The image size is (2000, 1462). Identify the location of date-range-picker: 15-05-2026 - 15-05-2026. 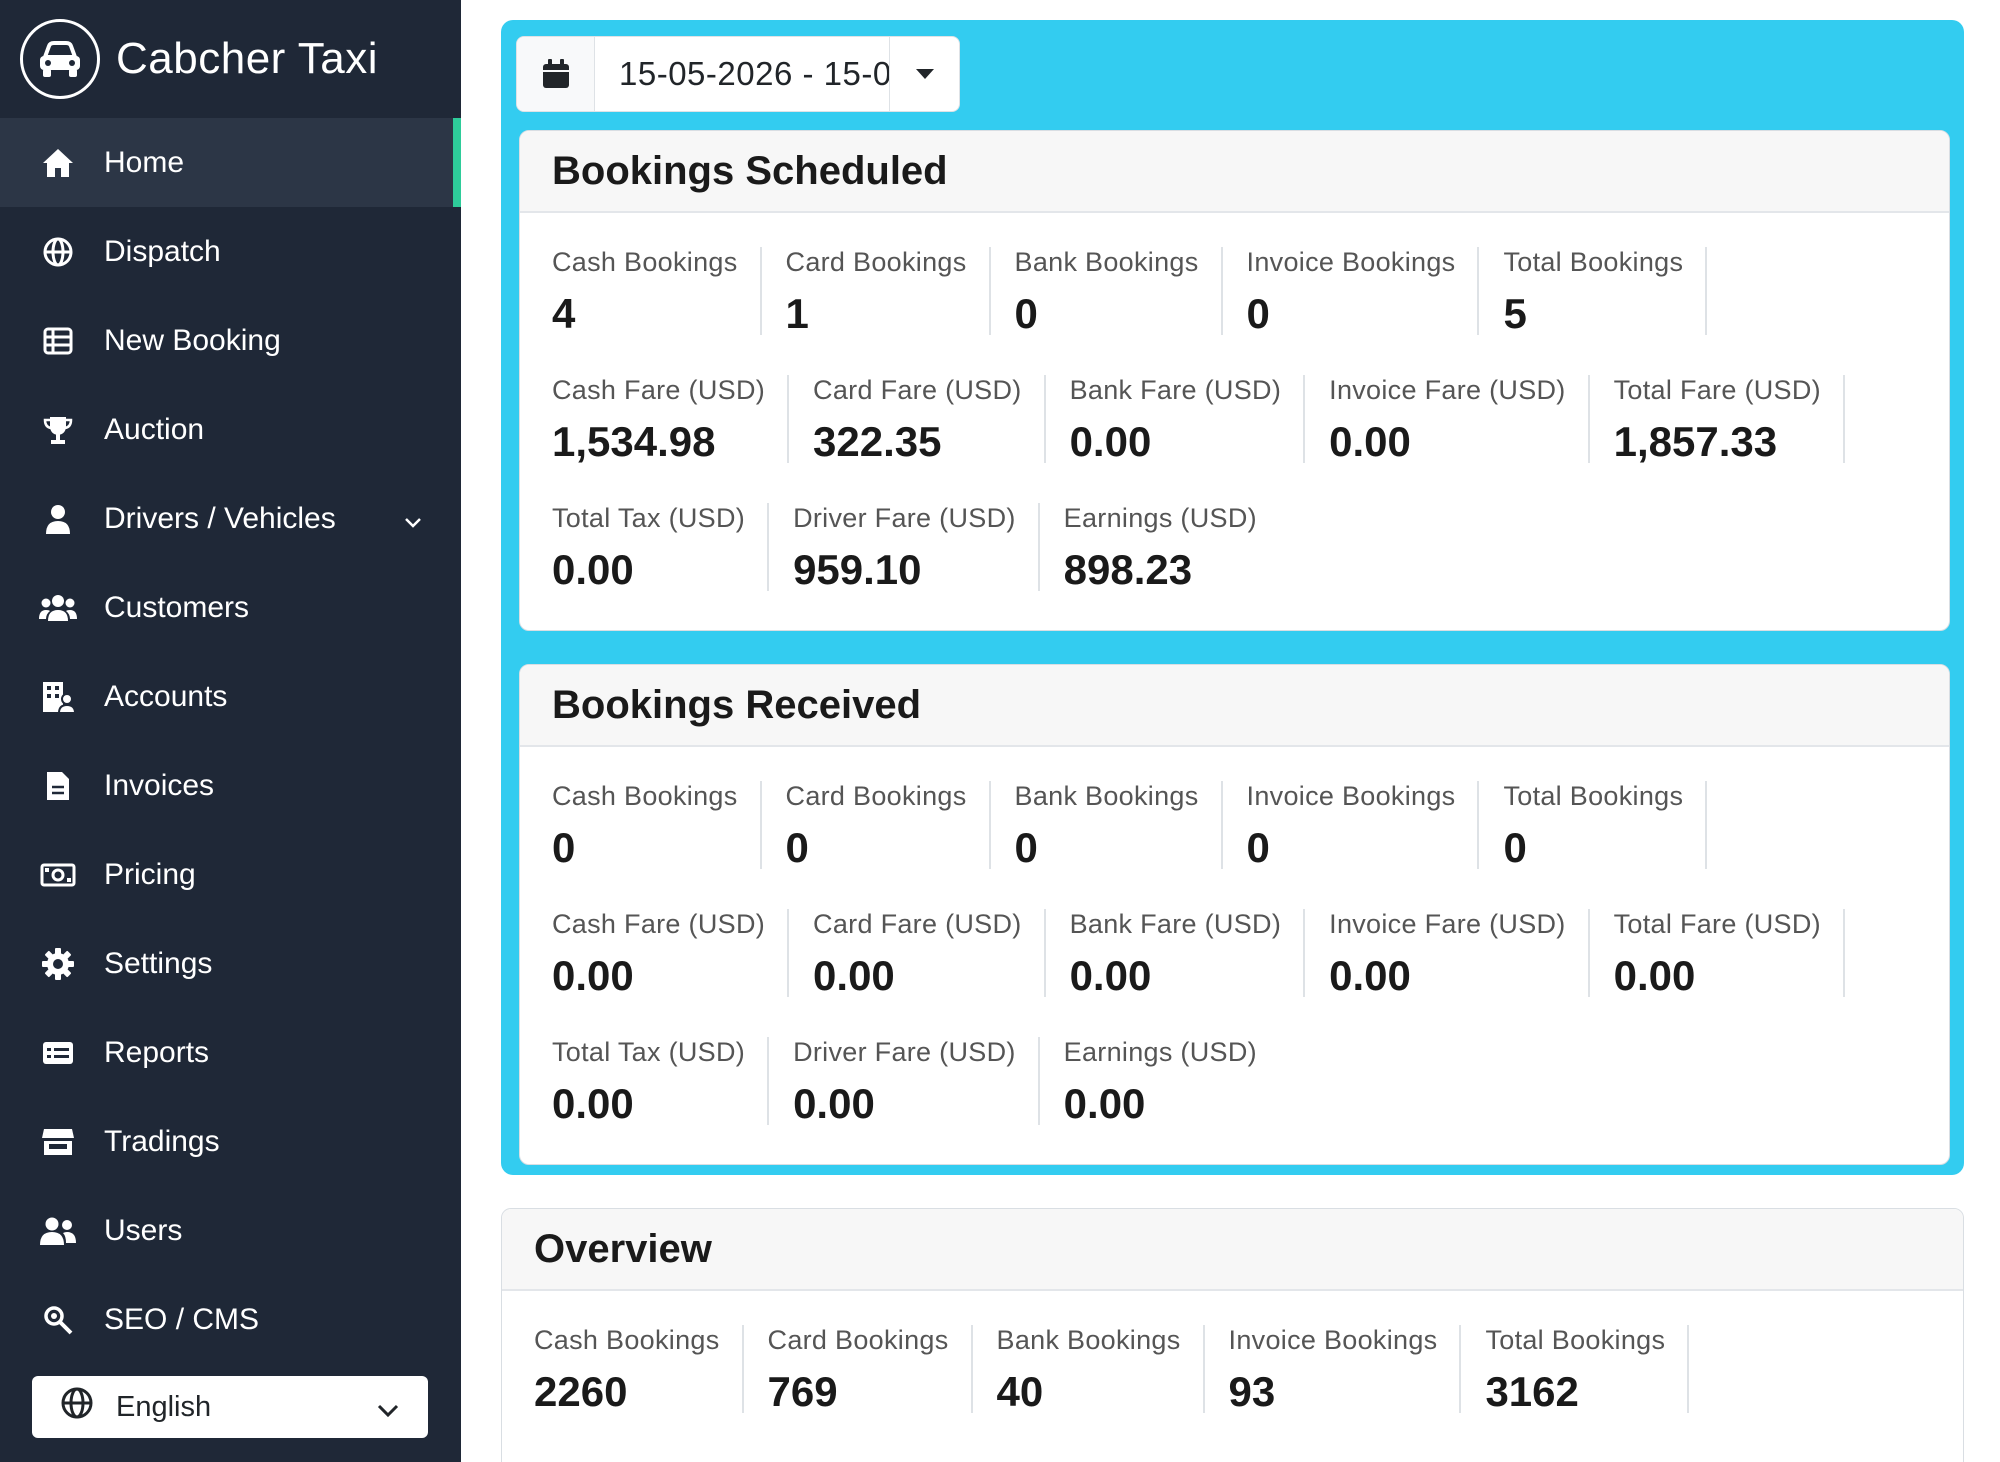
(738, 74).